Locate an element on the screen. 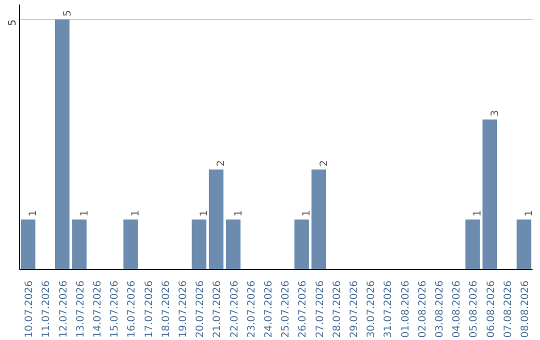 This screenshot has width=540, height=340. data-label: 5 is located at coordinates (68, 13).